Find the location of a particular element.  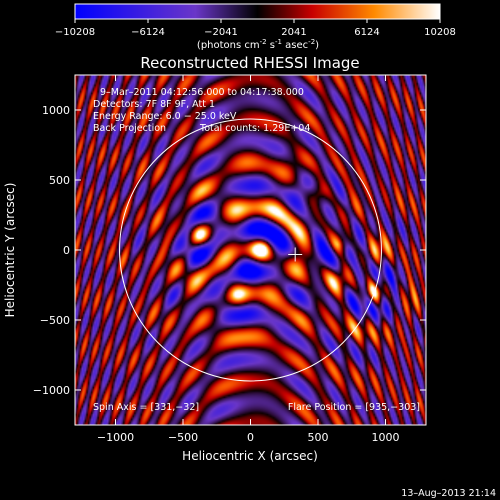

colorbar-tick-label: 10208 is located at coordinates (440, 32).